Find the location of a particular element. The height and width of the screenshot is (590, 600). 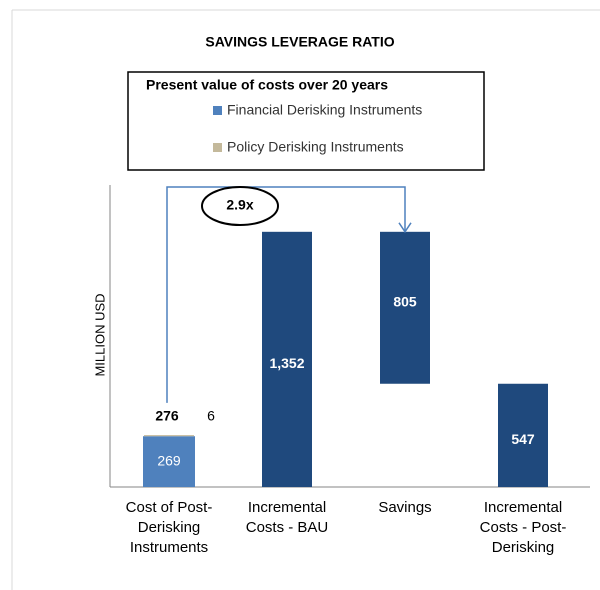

x-tick-label: Incremental Costs - BAU is located at coordinates (287, 517).